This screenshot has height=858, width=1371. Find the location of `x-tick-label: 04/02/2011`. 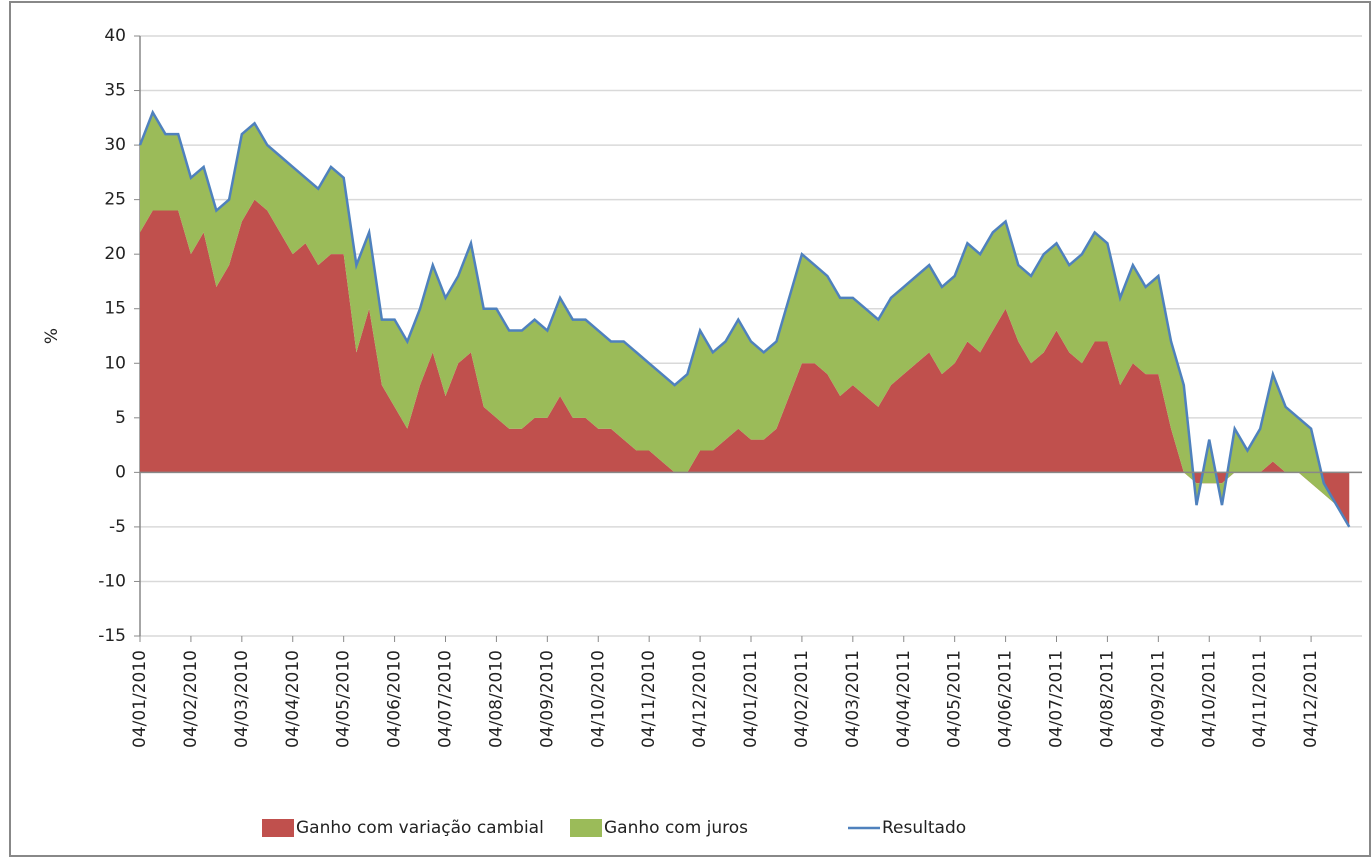

x-tick-label: 04/02/2011 is located at coordinates (802, 699).